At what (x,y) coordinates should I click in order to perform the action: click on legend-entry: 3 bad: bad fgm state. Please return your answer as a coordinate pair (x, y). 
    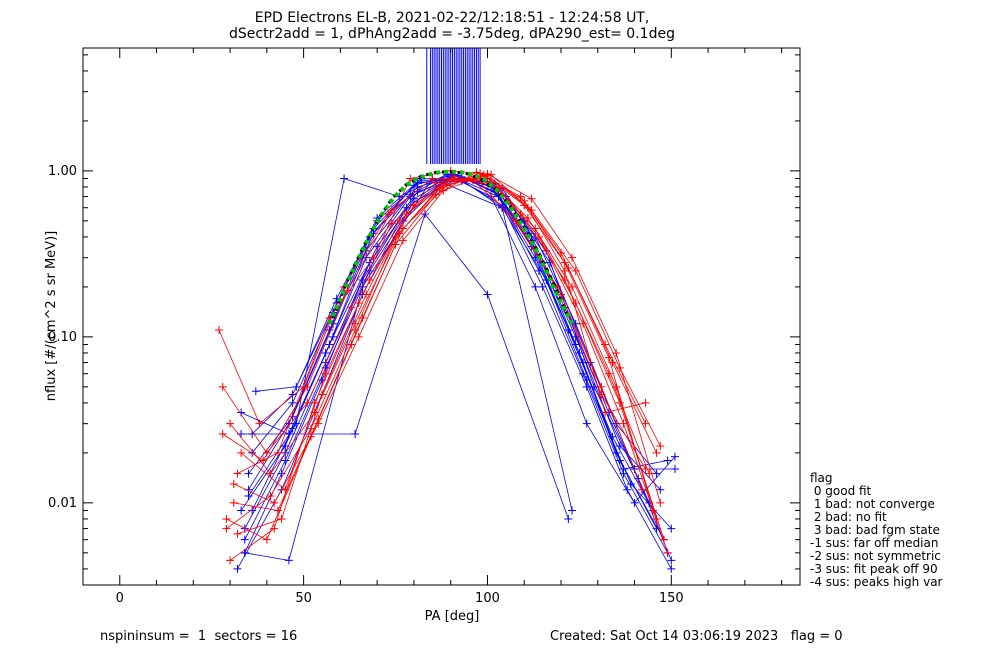
    Looking at the image, I should click on (875, 530).